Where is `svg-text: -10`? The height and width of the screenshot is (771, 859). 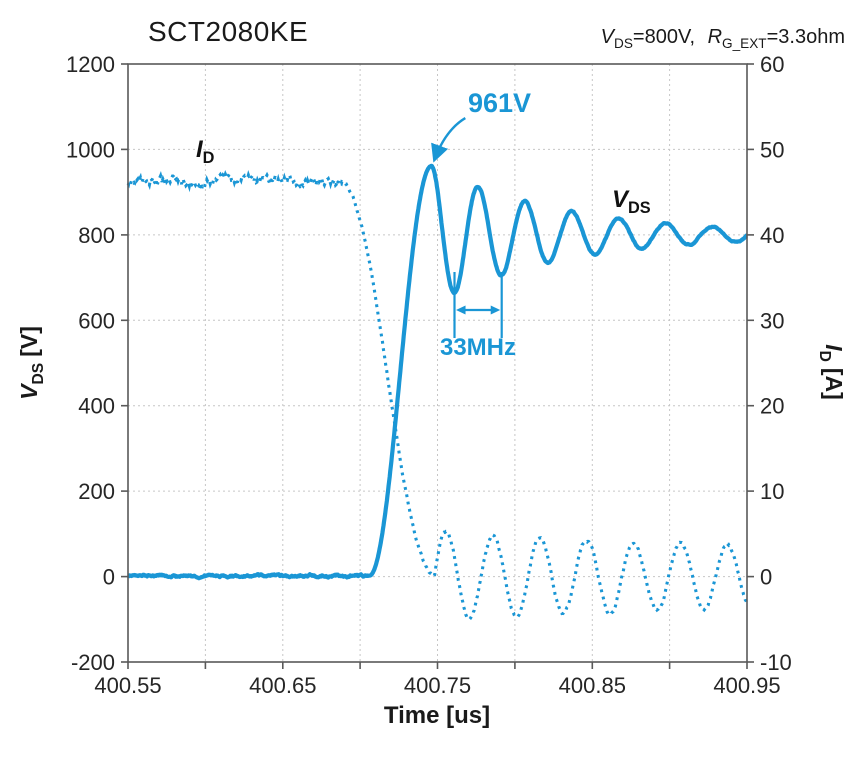
svg-text: -10 is located at coordinates (776, 662).